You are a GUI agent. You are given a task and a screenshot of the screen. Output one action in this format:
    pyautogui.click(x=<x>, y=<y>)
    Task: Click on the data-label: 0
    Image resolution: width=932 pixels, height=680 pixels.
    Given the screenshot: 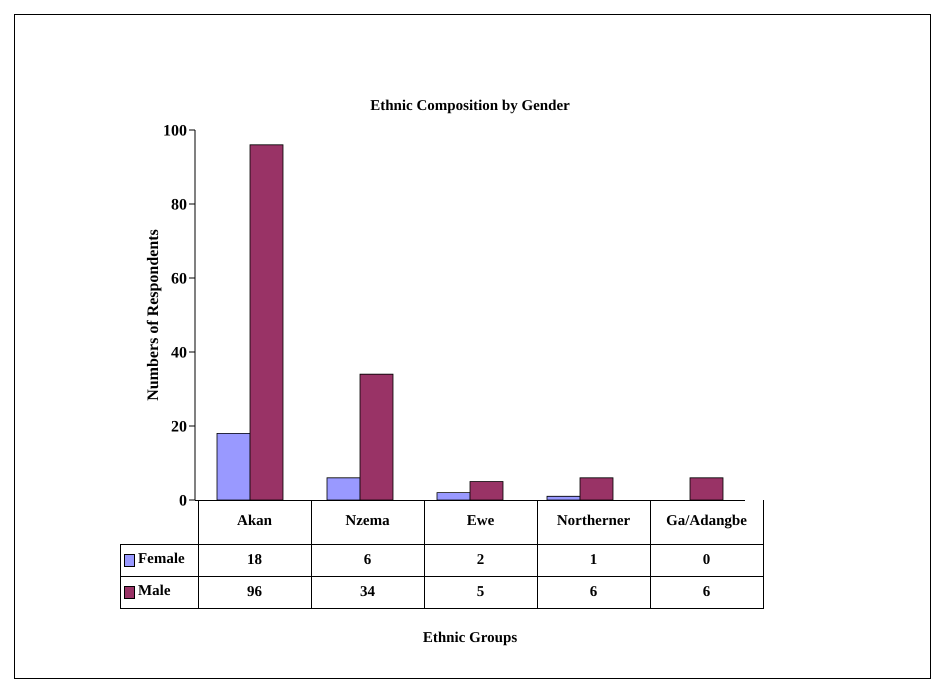 What is the action you would take?
    pyautogui.click(x=706, y=560)
    